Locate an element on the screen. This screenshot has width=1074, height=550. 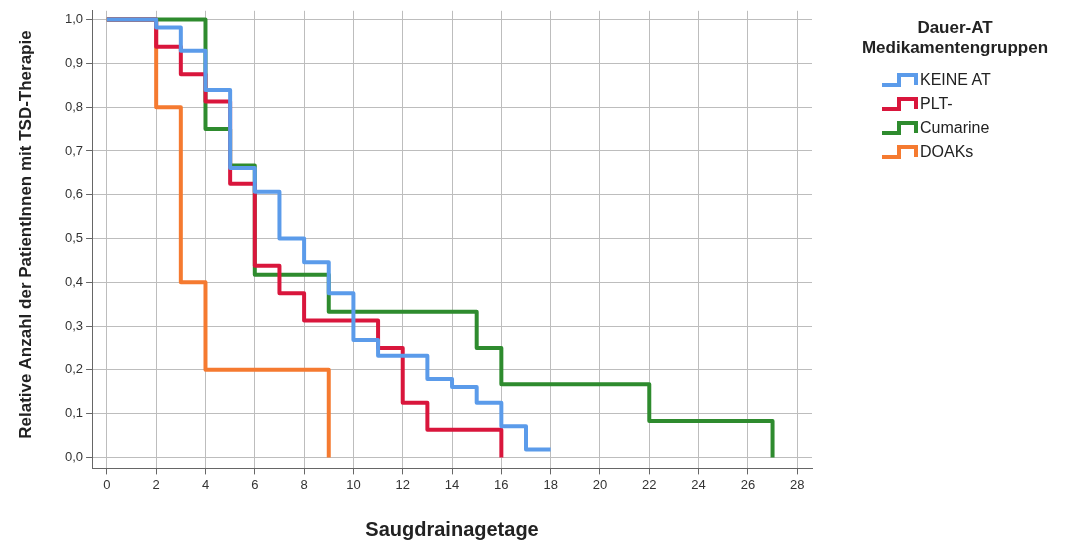
x-tick-label: 0 is located at coordinates (107, 484).